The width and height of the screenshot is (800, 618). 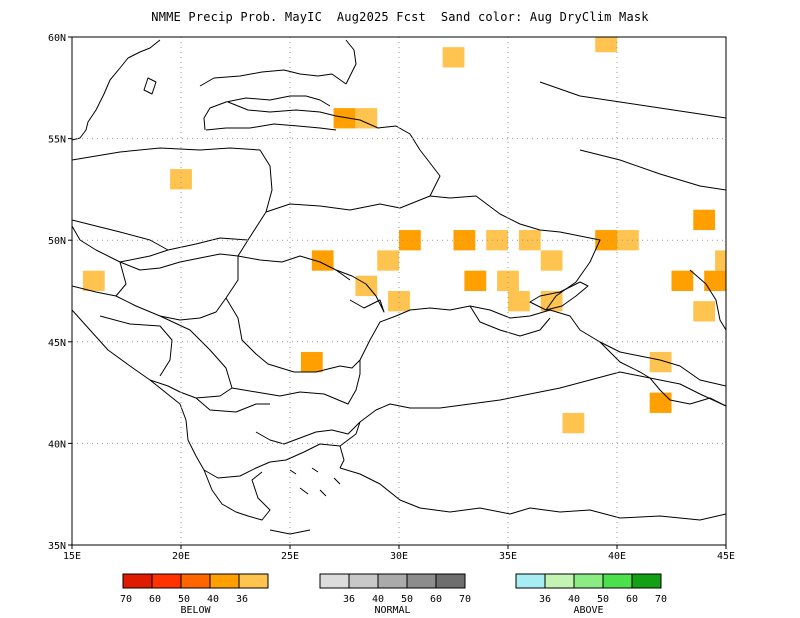 I want to click on greece-border, so click(x=282, y=450).